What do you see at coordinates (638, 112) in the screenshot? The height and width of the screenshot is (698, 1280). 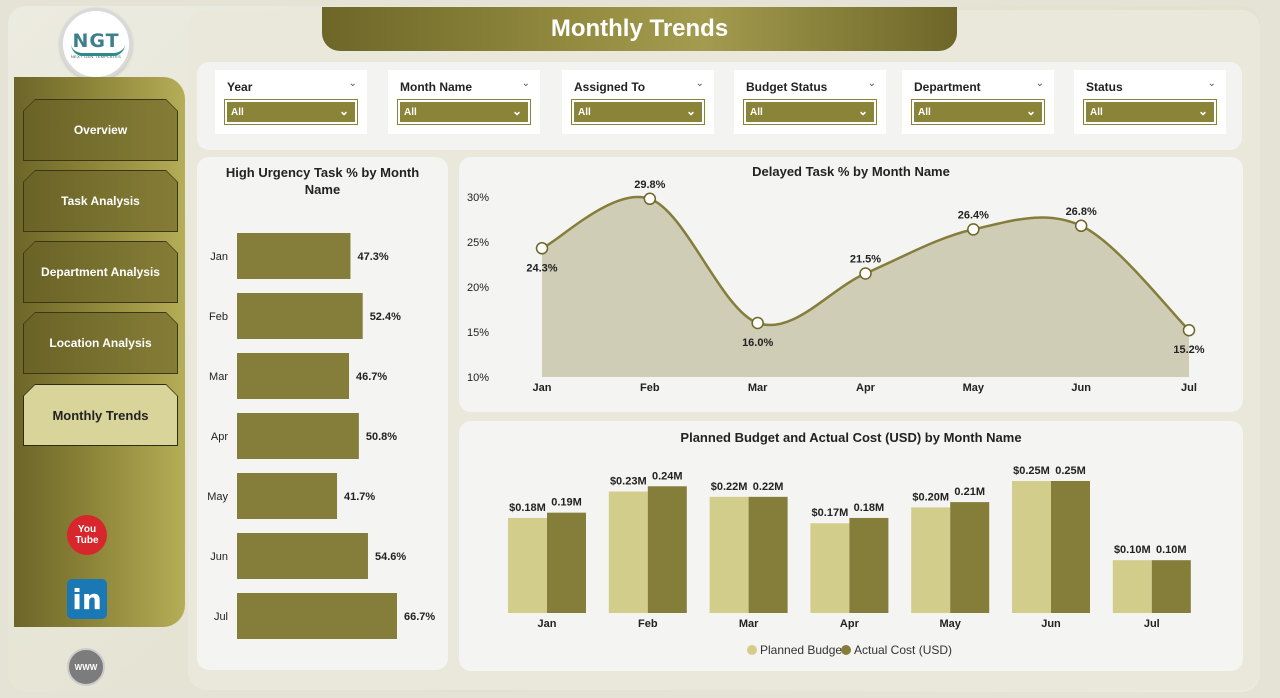 I see `filter-assigned-to-dropdown: All ⌄` at bounding box center [638, 112].